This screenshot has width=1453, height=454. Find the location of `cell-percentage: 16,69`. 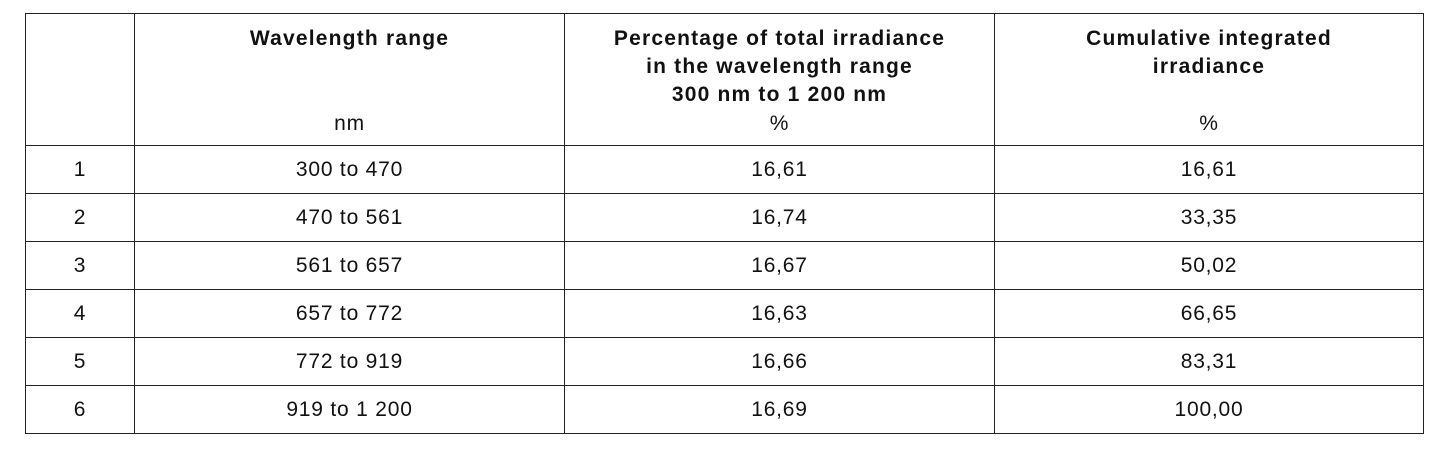

cell-percentage: 16,69 is located at coordinates (779, 409).